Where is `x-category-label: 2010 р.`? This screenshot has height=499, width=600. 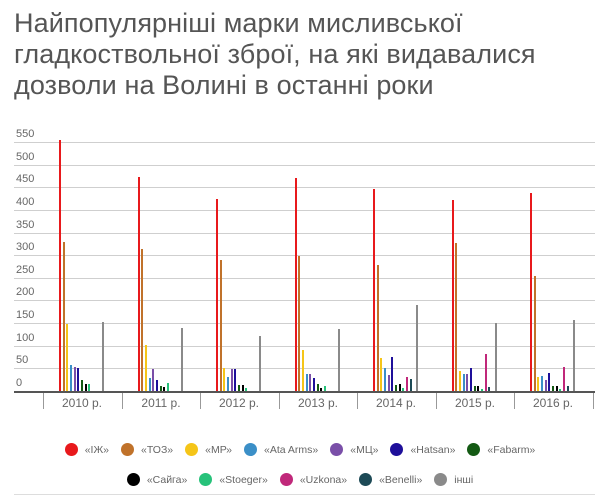
x-category-label: 2010 р. is located at coordinates (82, 403).